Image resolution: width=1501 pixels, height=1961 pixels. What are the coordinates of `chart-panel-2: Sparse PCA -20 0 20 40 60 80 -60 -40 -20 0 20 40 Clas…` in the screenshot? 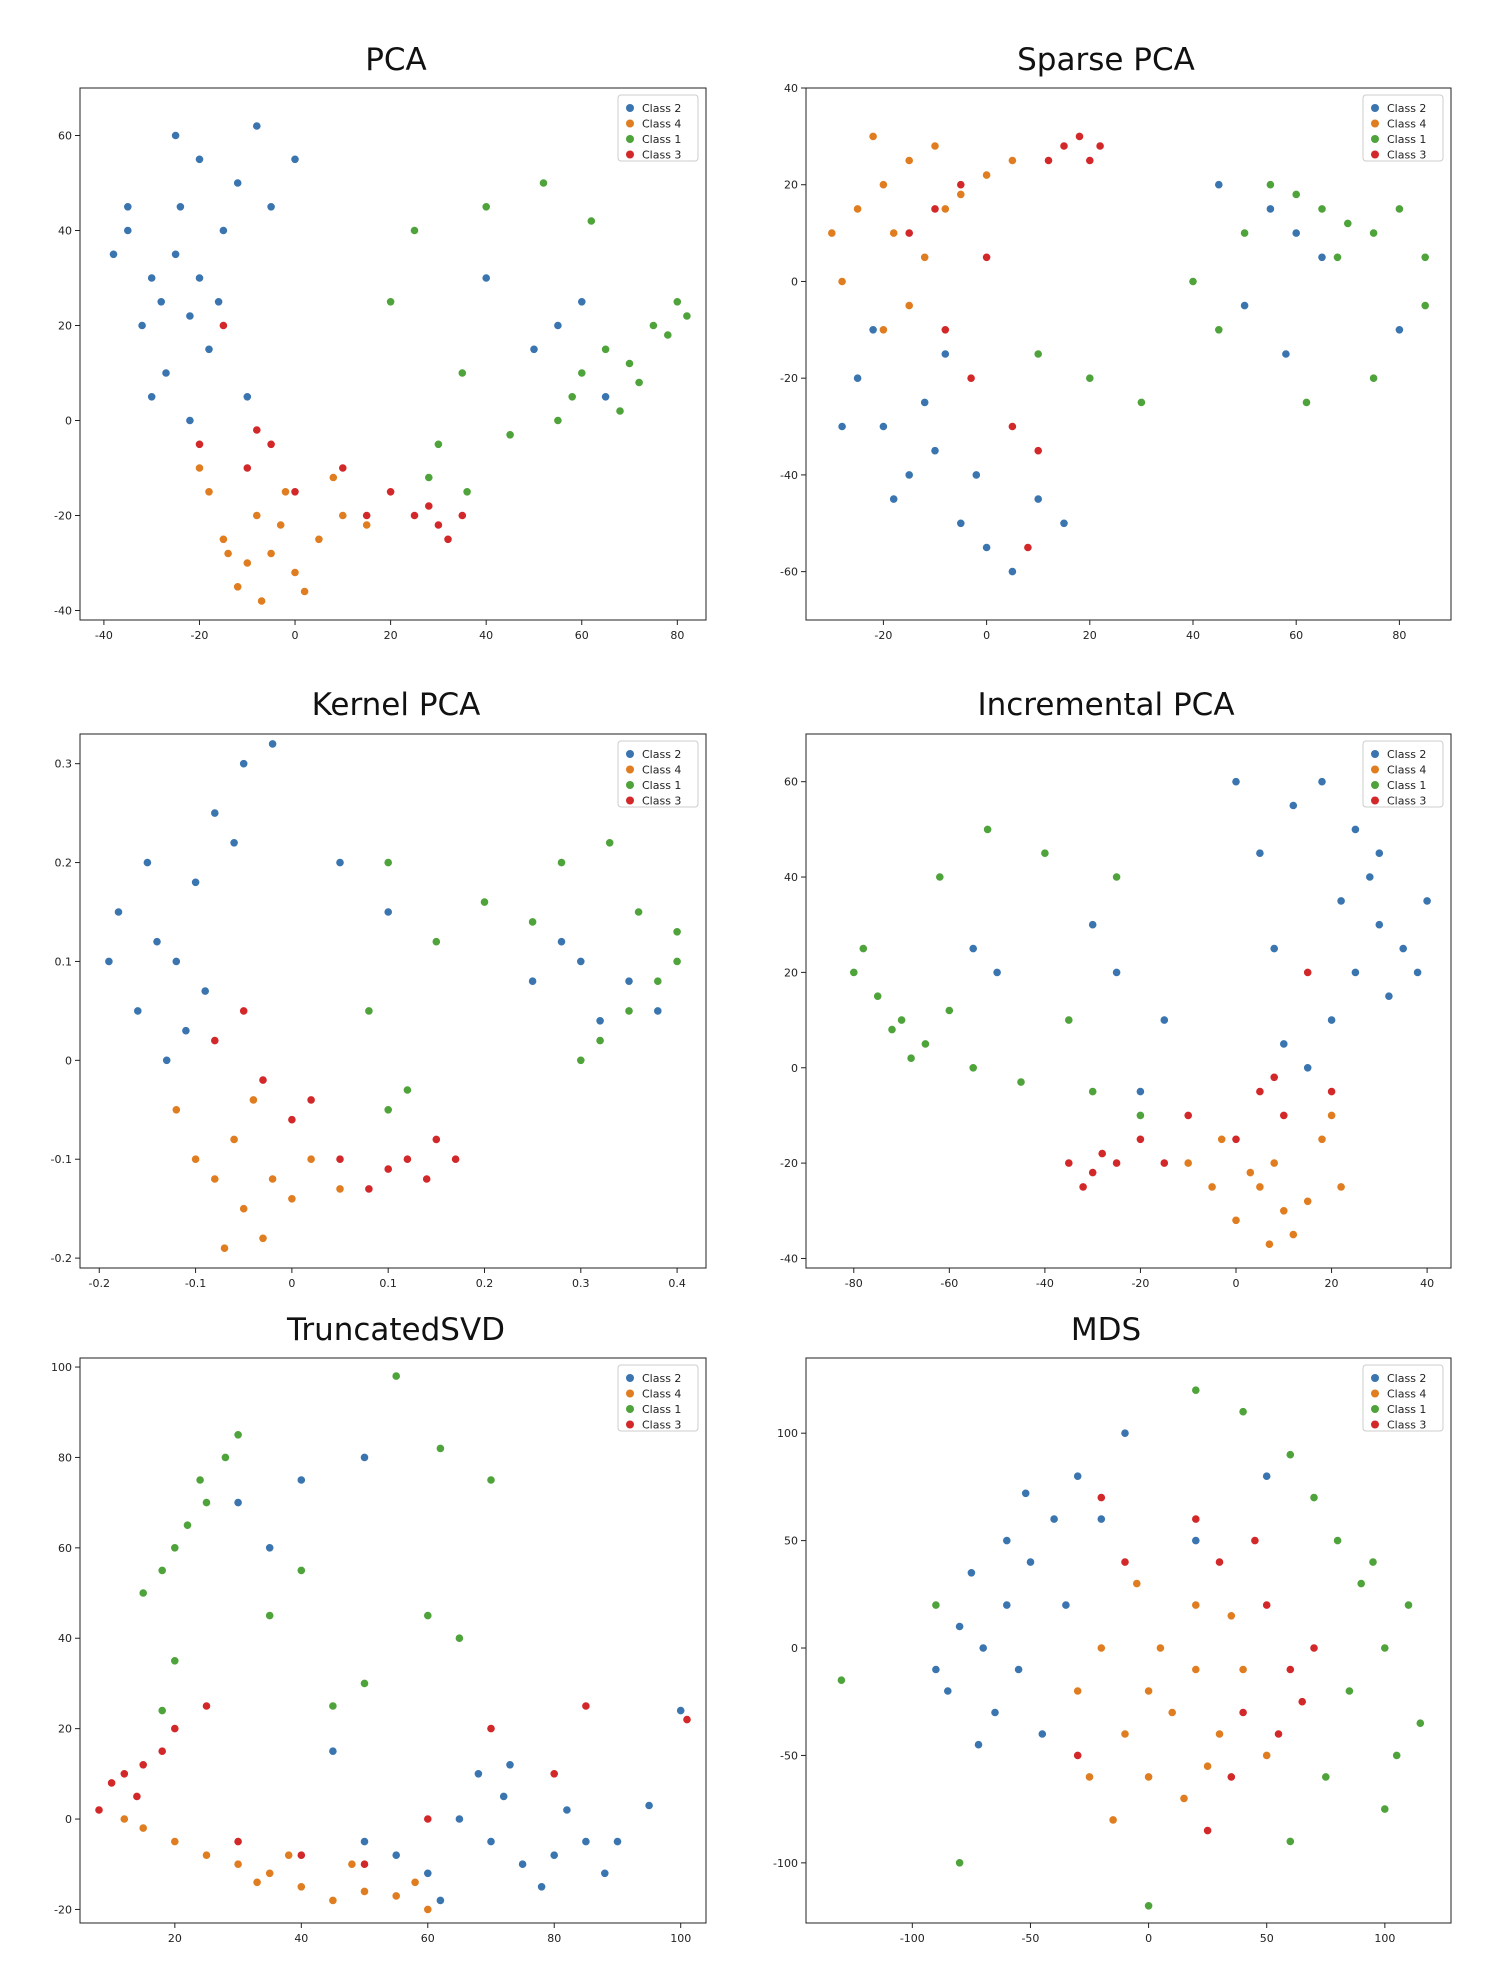 It's located at (1116, 342).